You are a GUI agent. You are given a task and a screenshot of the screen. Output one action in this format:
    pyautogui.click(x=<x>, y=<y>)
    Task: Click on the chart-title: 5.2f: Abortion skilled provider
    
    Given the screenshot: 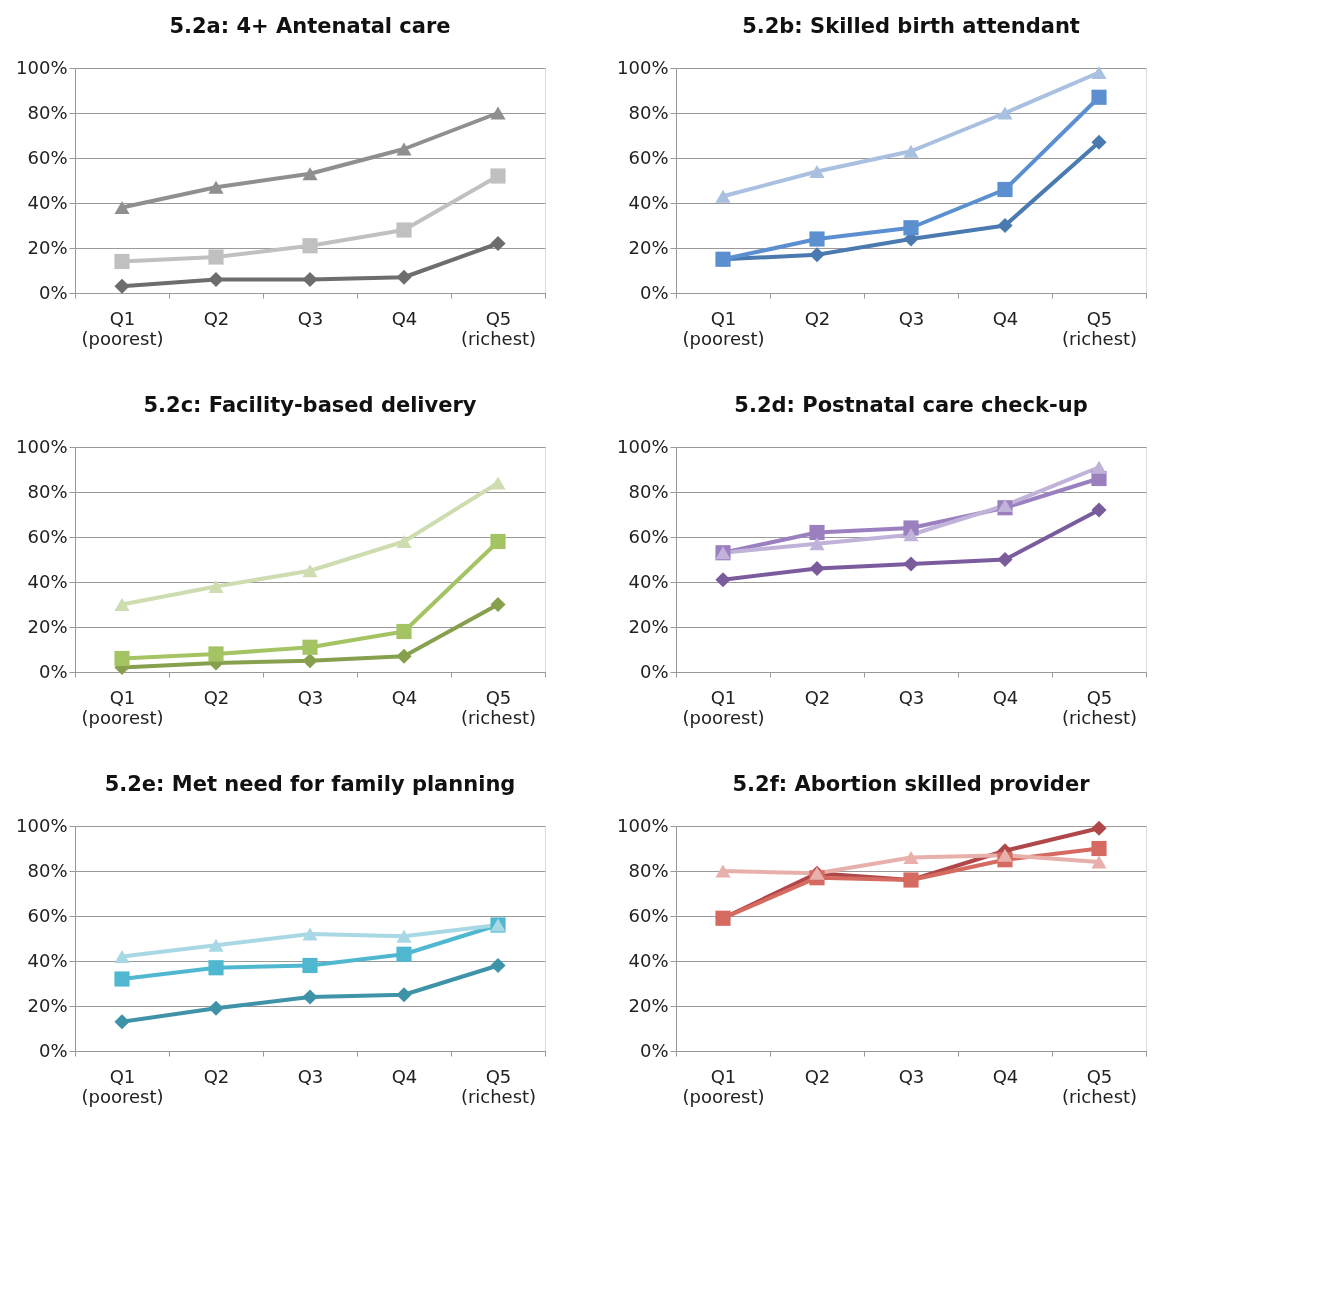 What is the action you would take?
    pyautogui.click(x=911, y=784)
    